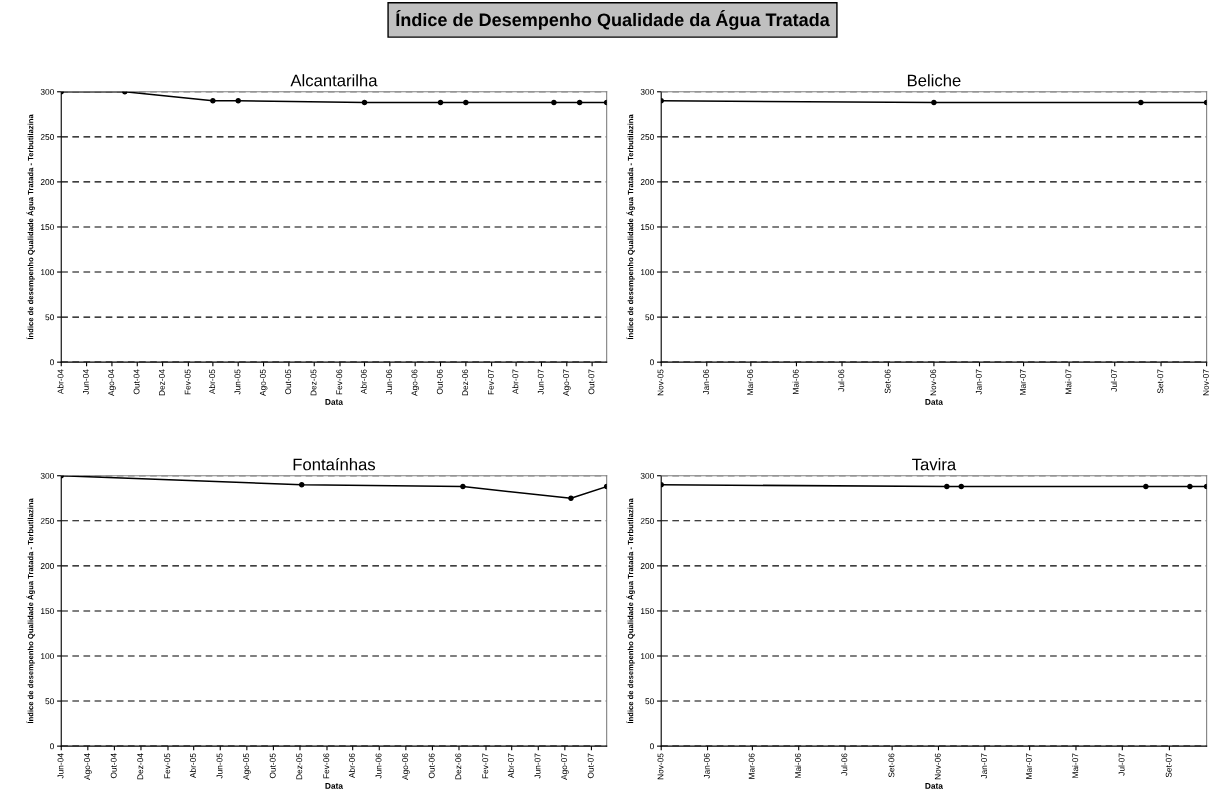  Describe the element at coordinates (339, 382) in the screenshot. I see `x-tick-label: Fev-06` at that location.